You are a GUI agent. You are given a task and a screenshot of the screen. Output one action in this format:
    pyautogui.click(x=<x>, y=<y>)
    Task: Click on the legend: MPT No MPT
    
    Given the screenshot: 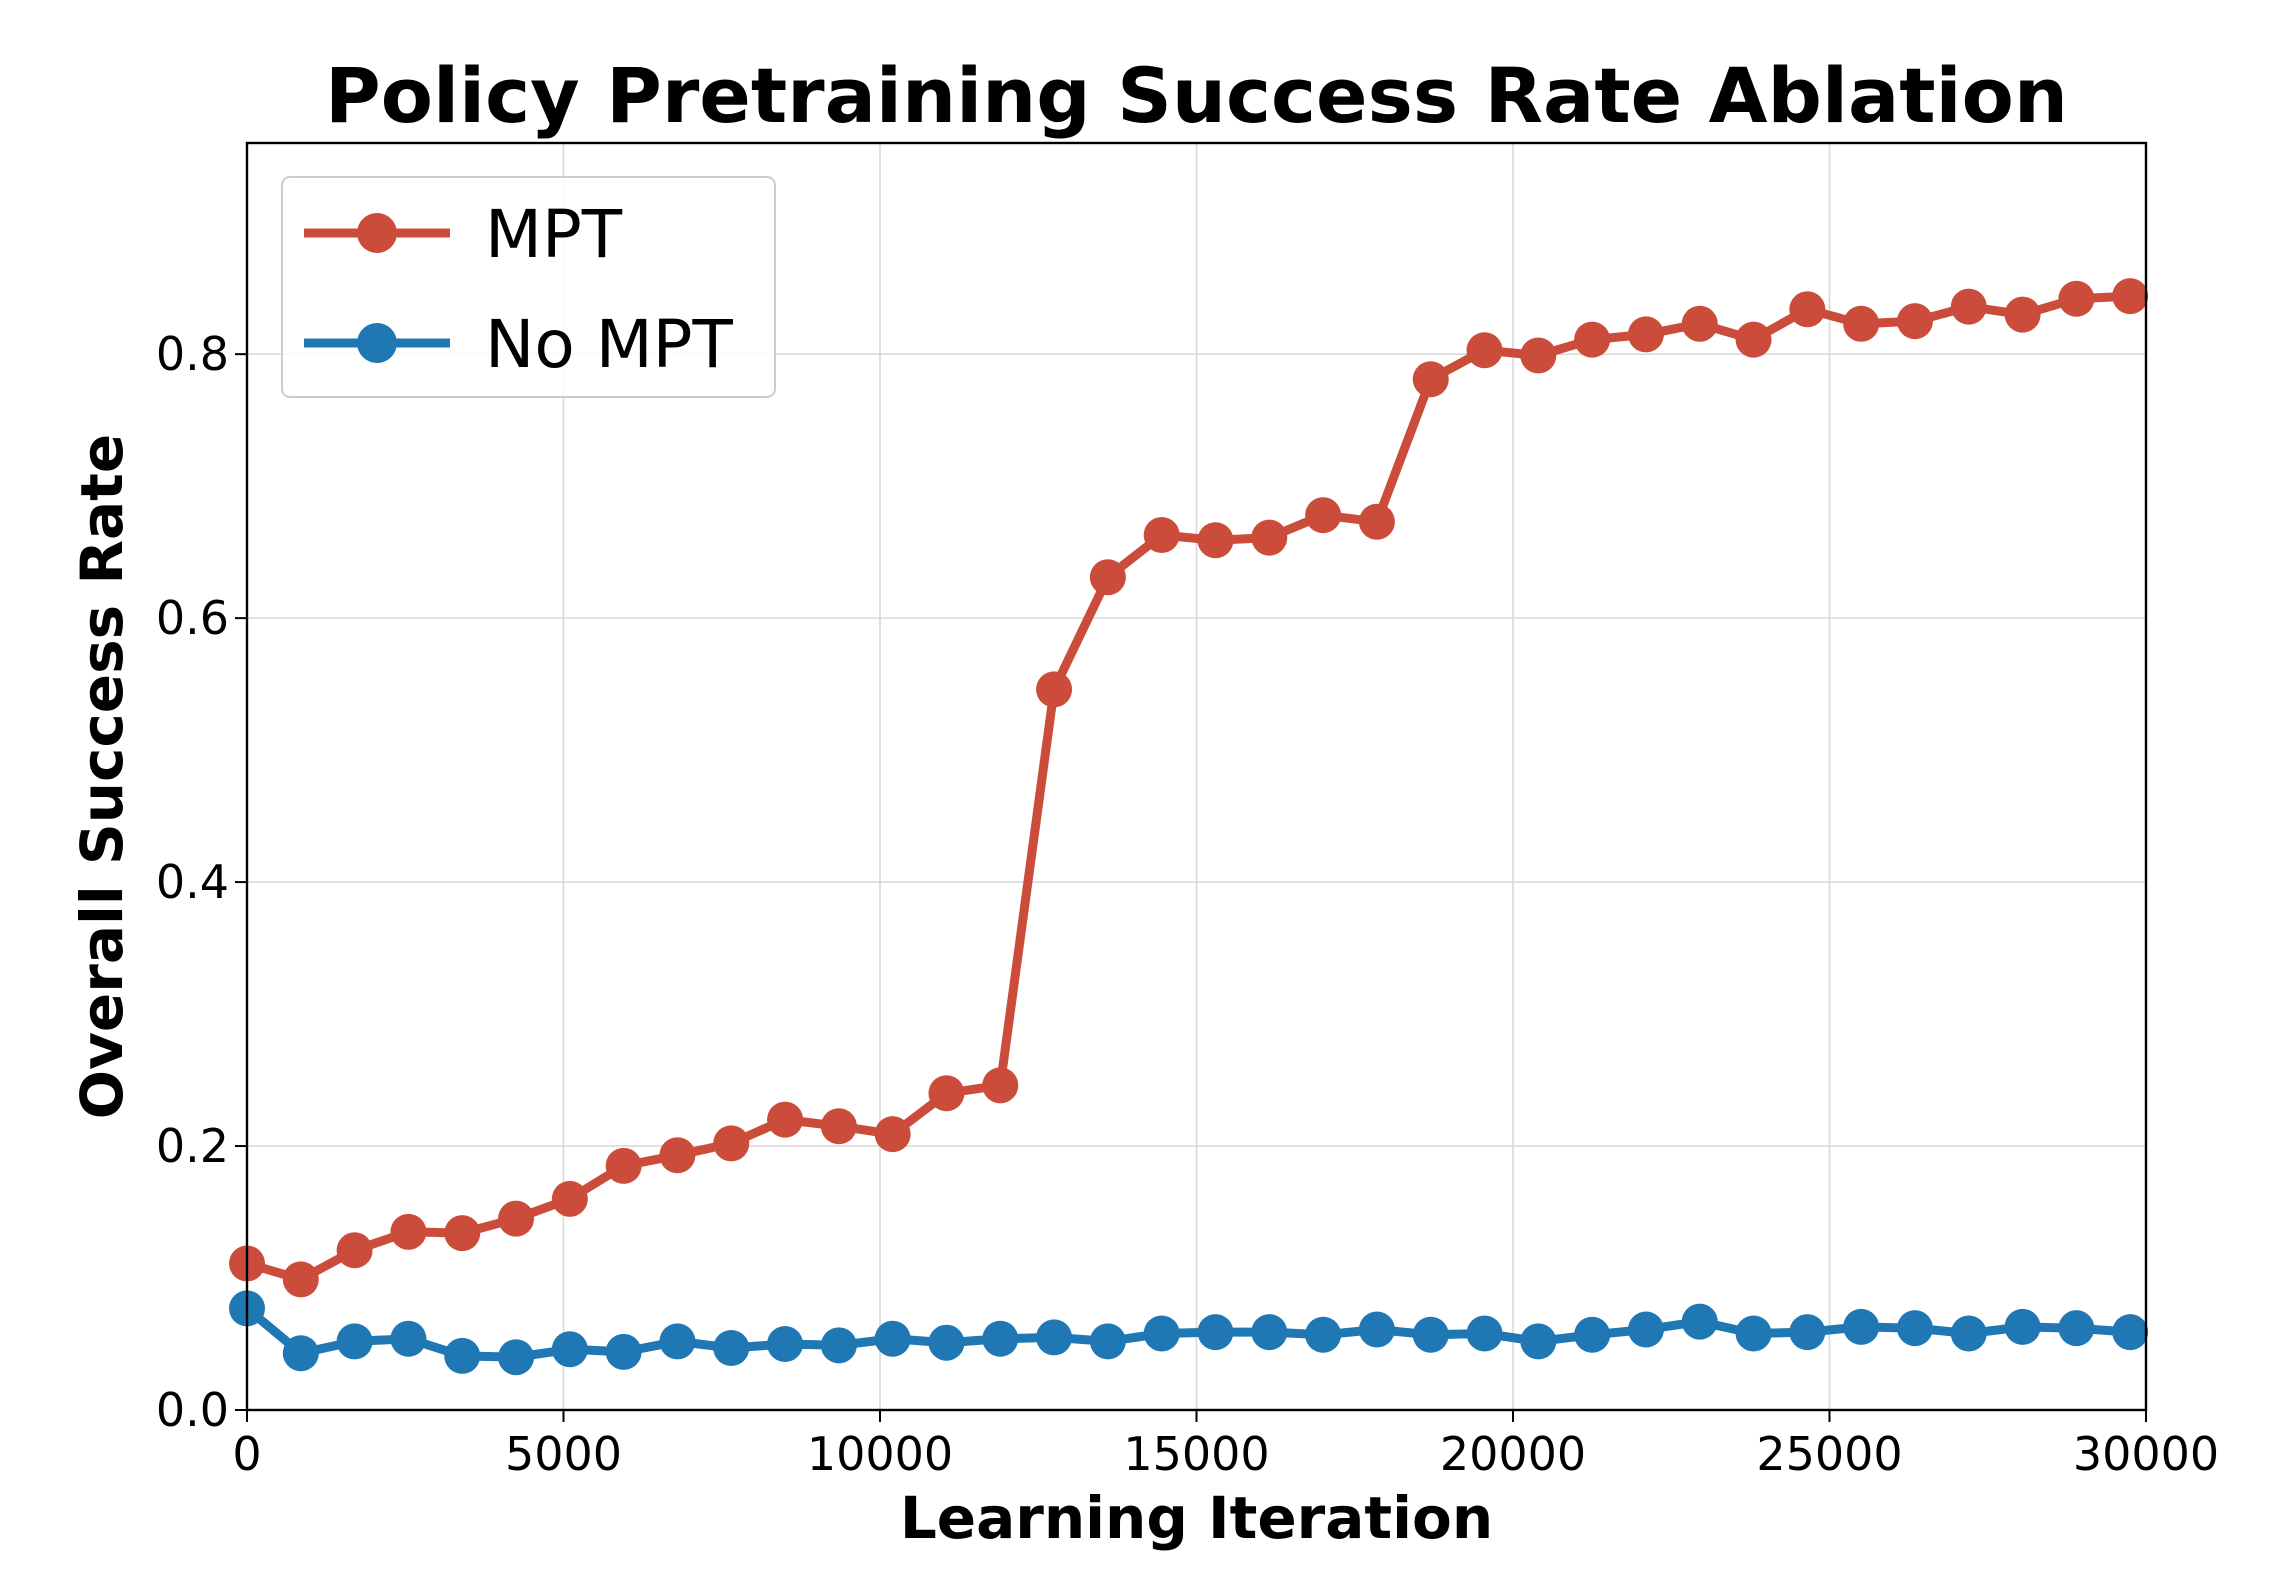 What is the action you would take?
    pyautogui.click(x=528, y=287)
    